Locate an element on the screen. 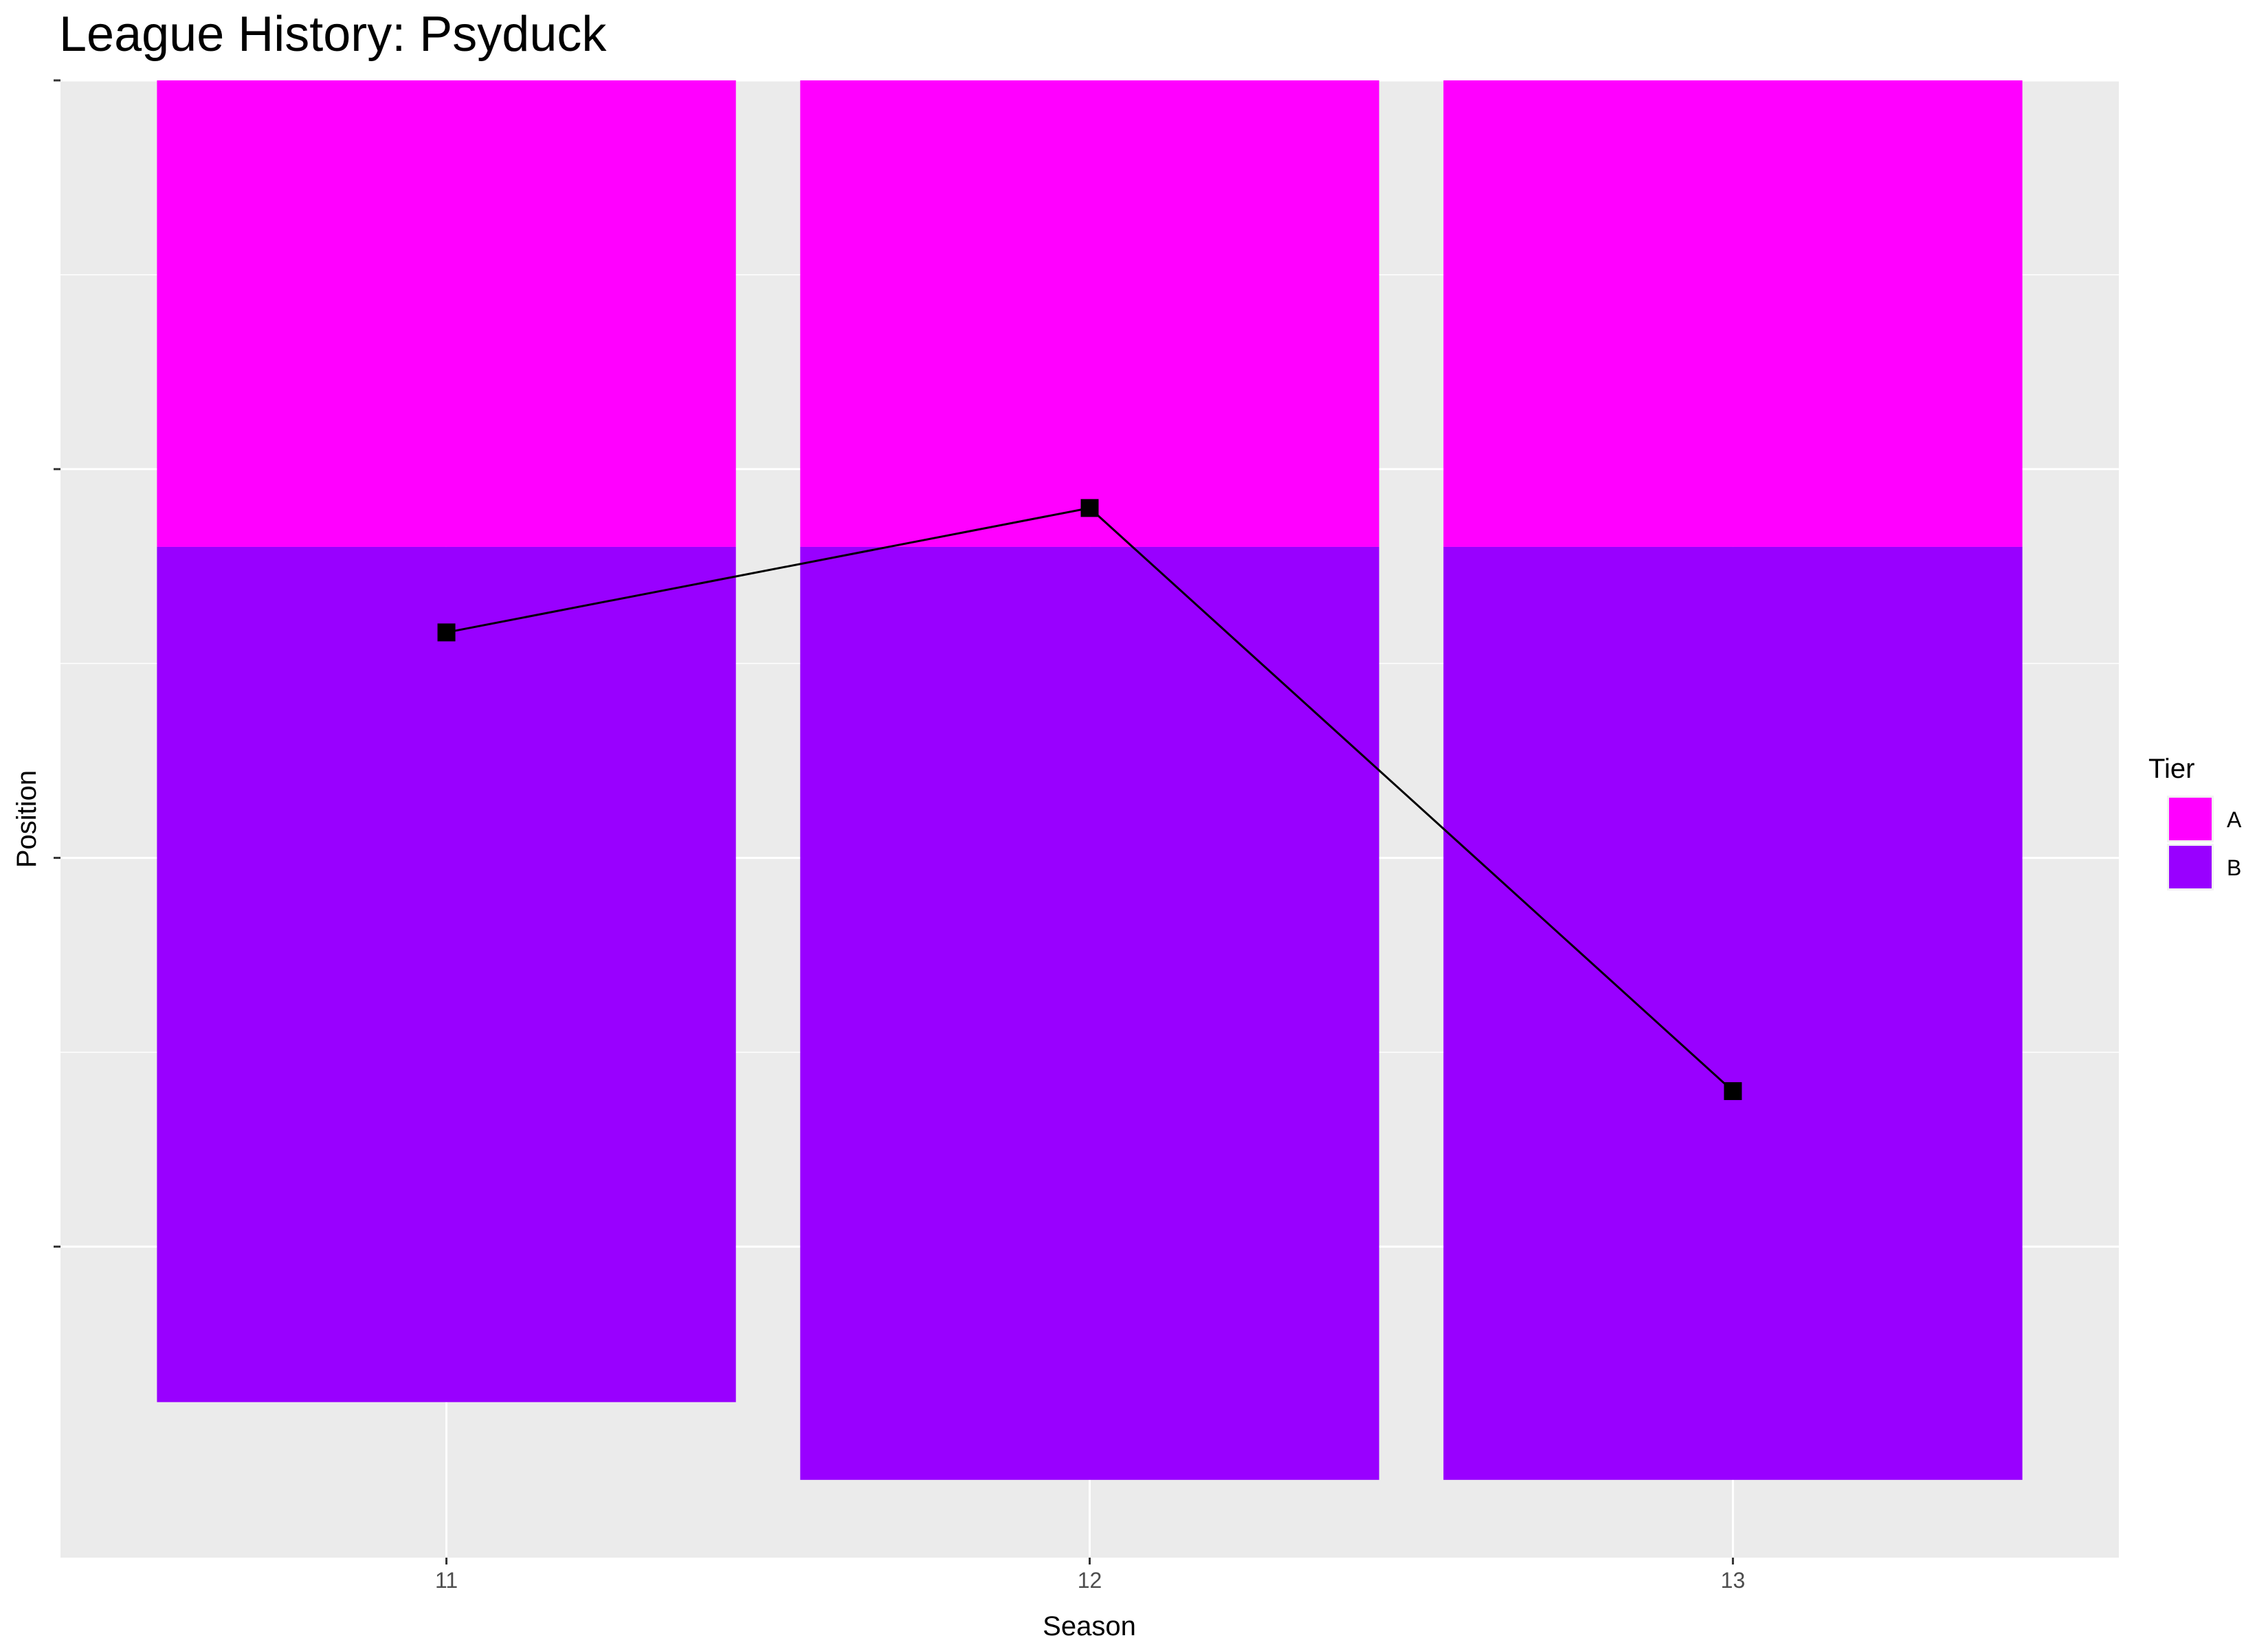 The image size is (2268, 1649). bar-segment-12-A is located at coordinates (1089, 313).